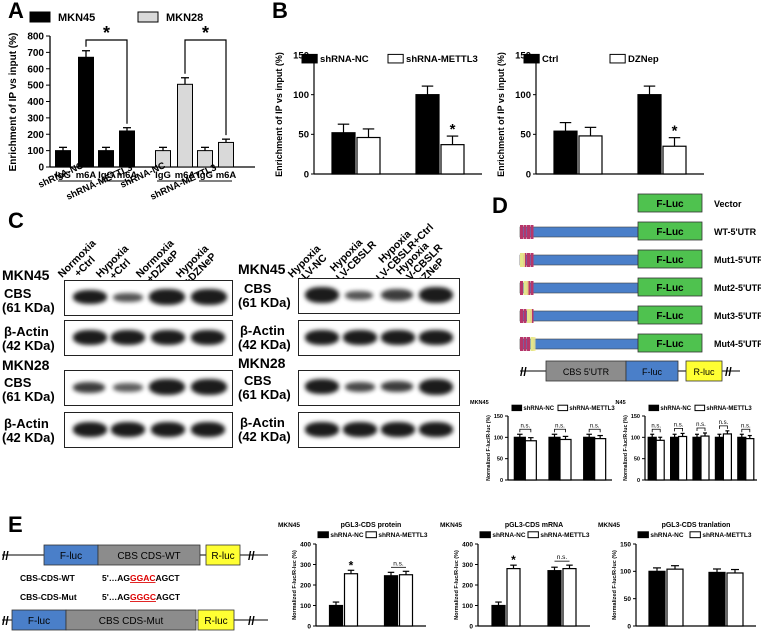  Describe the element at coordinates (523, 372) in the screenshot. I see `break-mark-left: //` at that location.